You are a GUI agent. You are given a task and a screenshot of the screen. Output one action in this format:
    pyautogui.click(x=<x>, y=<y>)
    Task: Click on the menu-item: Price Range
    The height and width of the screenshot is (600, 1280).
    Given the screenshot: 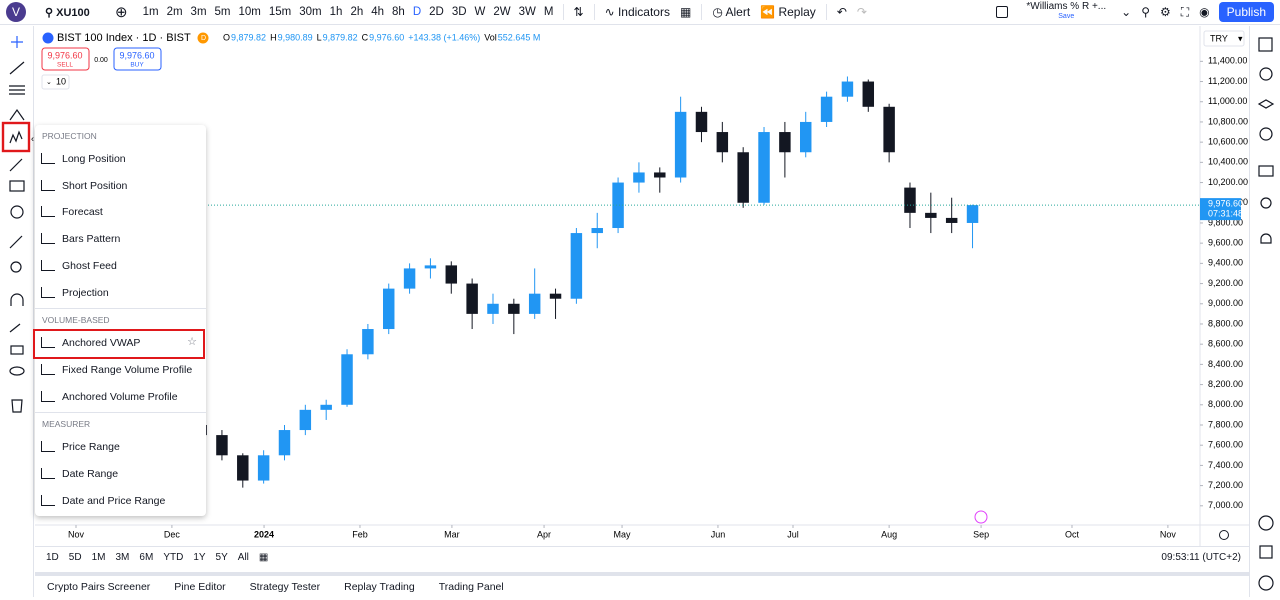 What is the action you would take?
    pyautogui.click(x=120, y=447)
    